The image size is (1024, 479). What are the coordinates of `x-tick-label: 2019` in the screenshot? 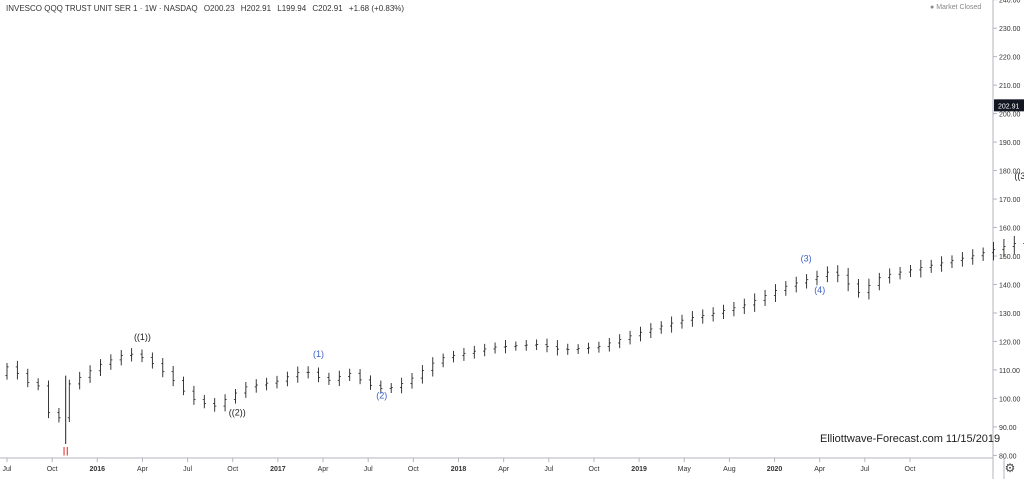 It's located at (639, 469).